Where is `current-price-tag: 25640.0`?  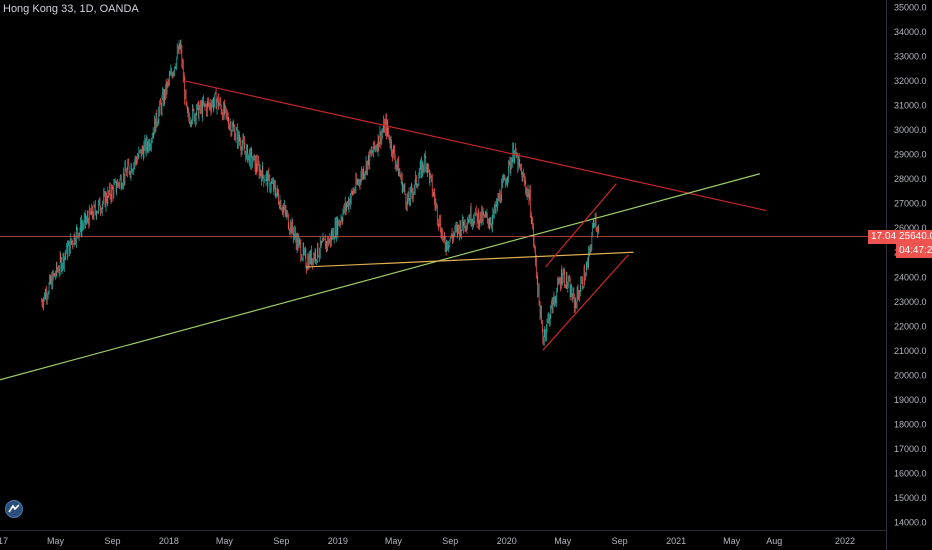 current-price-tag: 25640.0 is located at coordinates (914, 236).